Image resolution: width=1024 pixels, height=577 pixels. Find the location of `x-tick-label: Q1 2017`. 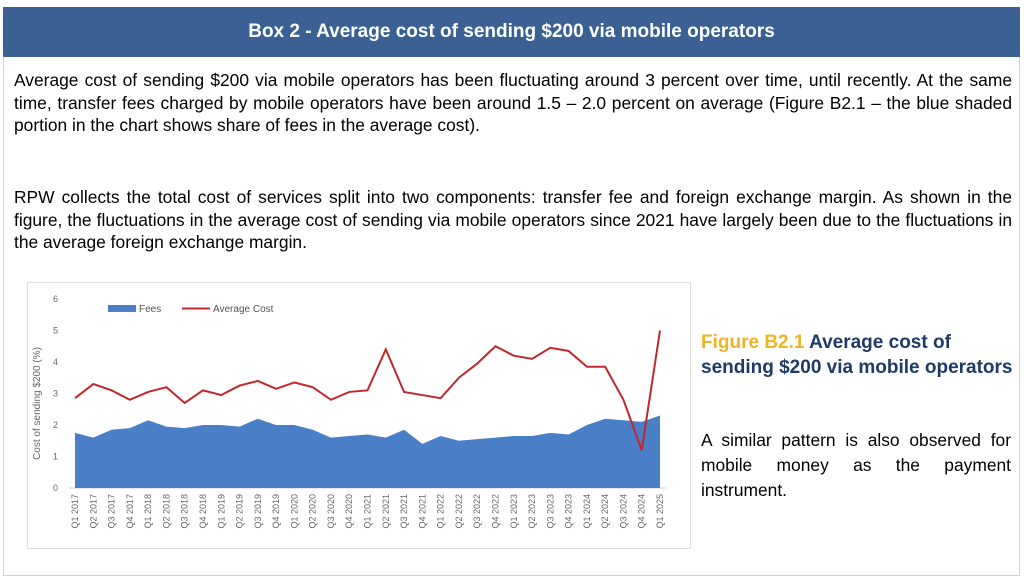

x-tick-label: Q1 2017 is located at coordinates (75, 511).